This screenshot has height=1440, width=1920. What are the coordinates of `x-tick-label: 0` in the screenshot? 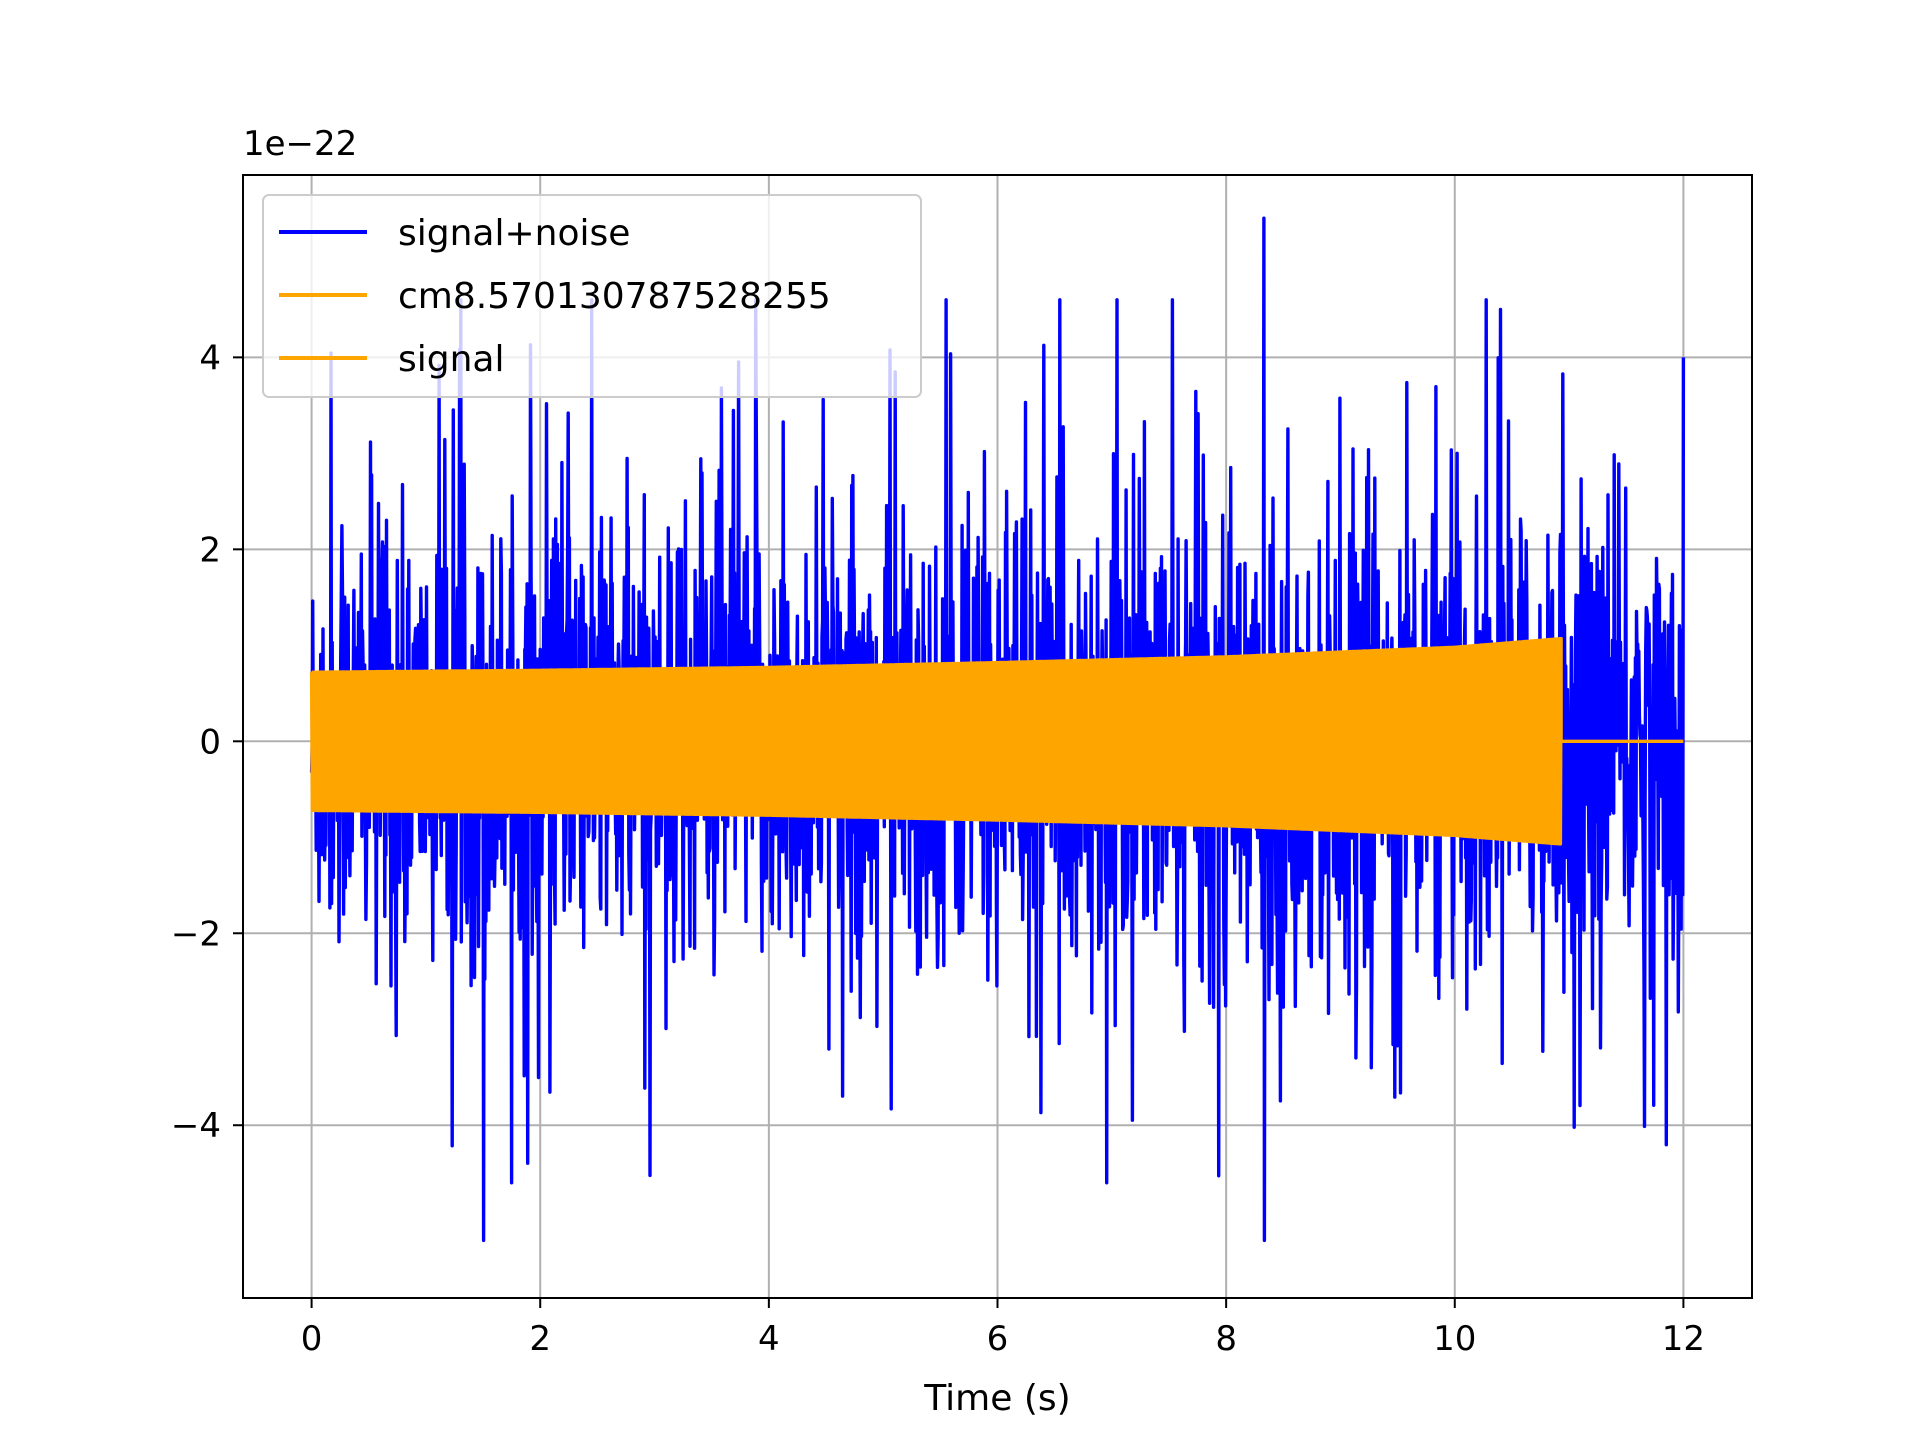 It's located at (312, 1339).